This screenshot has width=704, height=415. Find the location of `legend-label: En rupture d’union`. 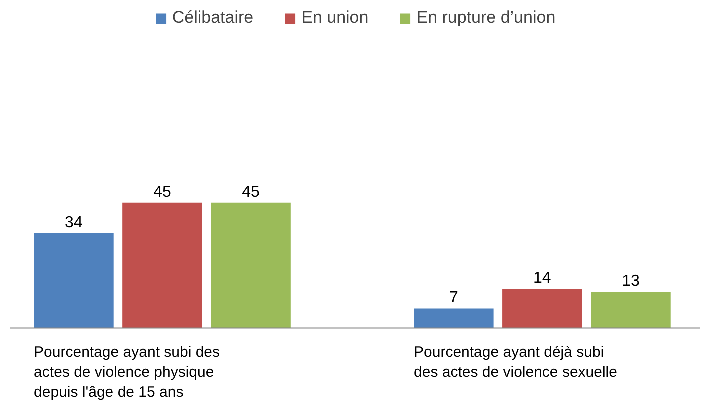

legend-label: En rupture d’union is located at coordinates (486, 18).